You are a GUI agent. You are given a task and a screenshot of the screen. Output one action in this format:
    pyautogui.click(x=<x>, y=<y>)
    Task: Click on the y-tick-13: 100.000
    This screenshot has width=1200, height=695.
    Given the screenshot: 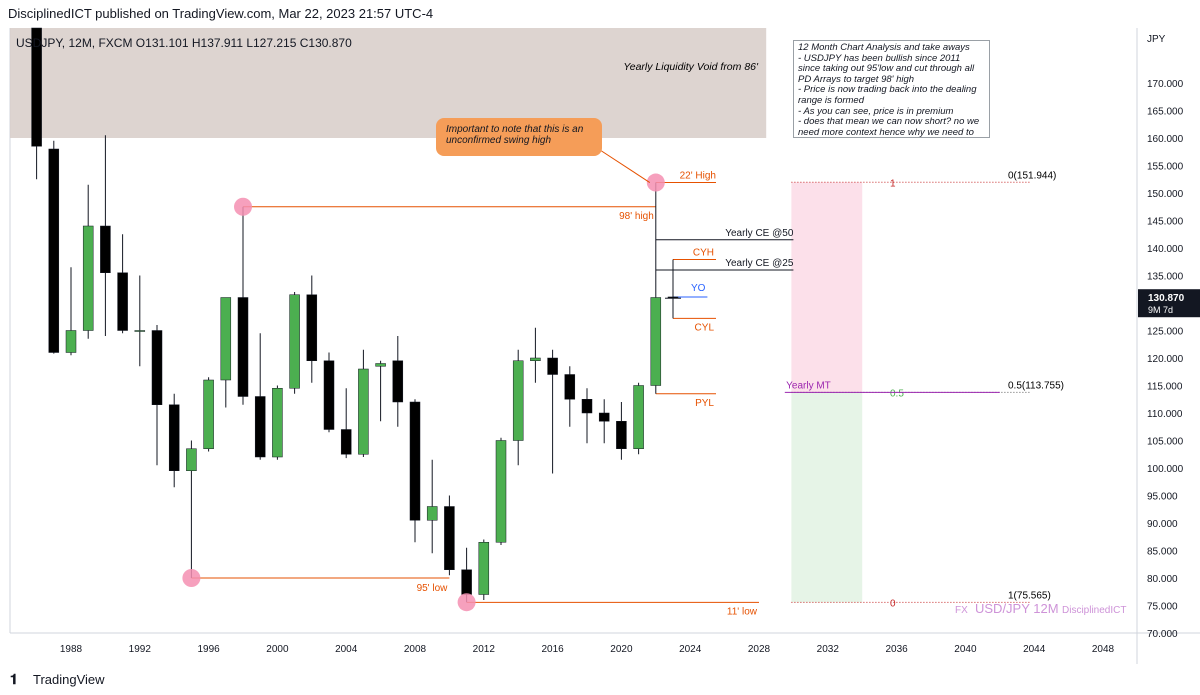 What is the action you would take?
    pyautogui.click(x=1165, y=469)
    